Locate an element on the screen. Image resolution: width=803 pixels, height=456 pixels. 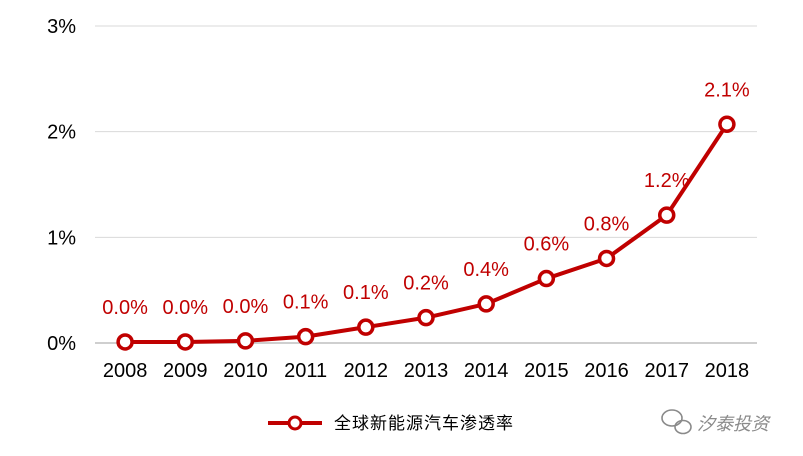
watermark-text: 汐泰投资 is located at coordinates (734, 424).